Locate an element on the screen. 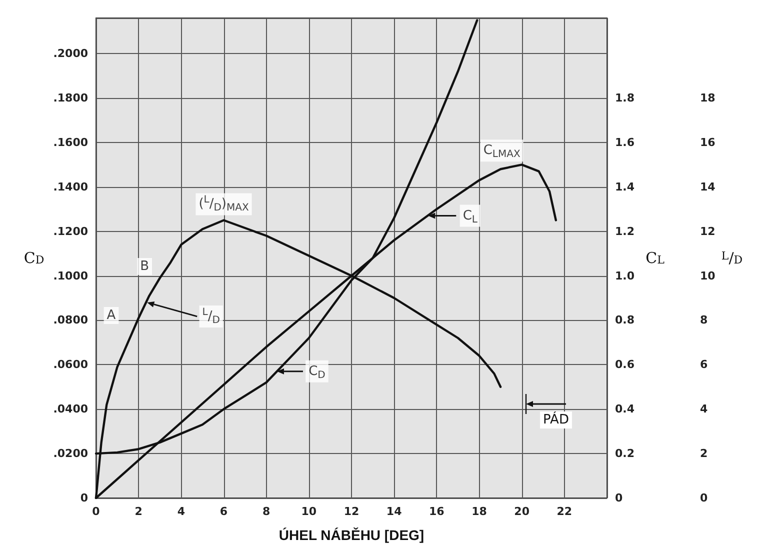 The width and height of the screenshot is (758, 556). y2-tick-label: 1.2 is located at coordinates (624, 231).